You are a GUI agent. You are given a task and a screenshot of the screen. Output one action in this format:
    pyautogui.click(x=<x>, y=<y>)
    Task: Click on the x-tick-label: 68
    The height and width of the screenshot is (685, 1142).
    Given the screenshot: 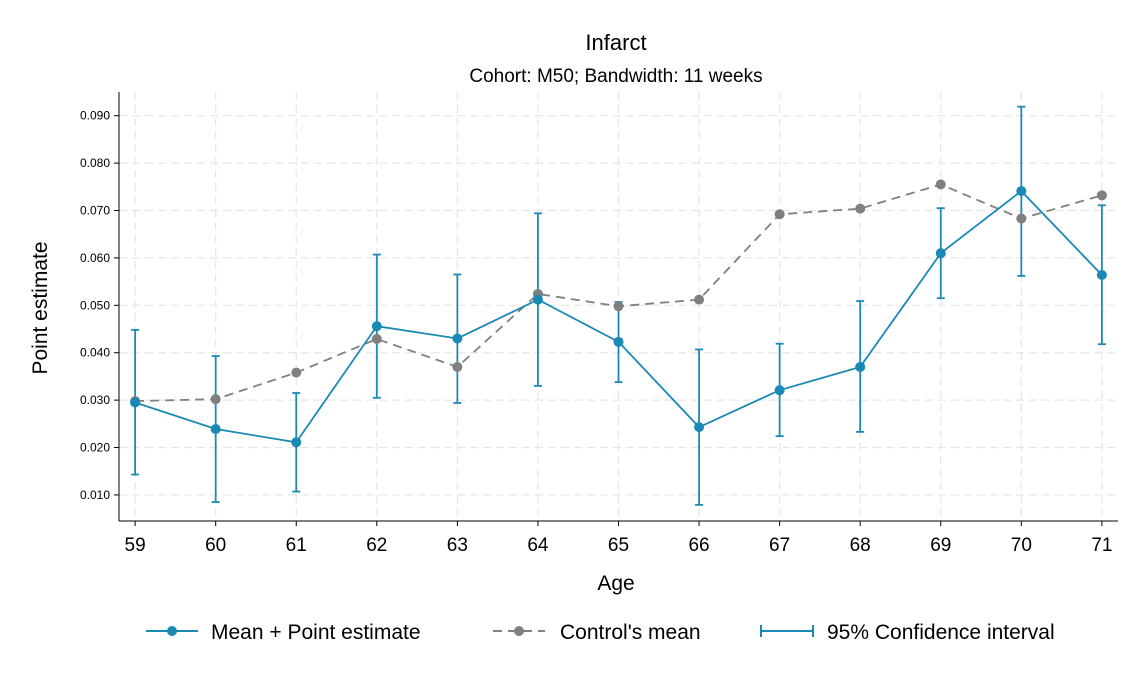 What is the action you would take?
    pyautogui.click(x=860, y=545)
    